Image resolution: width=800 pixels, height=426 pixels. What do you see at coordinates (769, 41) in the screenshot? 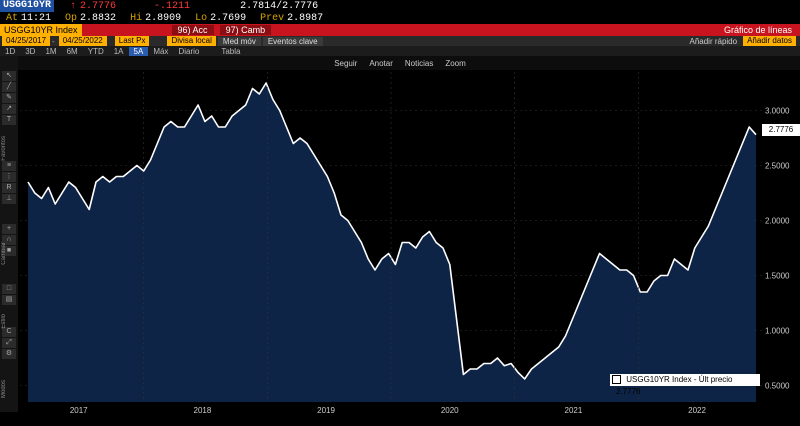
I see `add-data-button: Añadir datos` at bounding box center [769, 41].